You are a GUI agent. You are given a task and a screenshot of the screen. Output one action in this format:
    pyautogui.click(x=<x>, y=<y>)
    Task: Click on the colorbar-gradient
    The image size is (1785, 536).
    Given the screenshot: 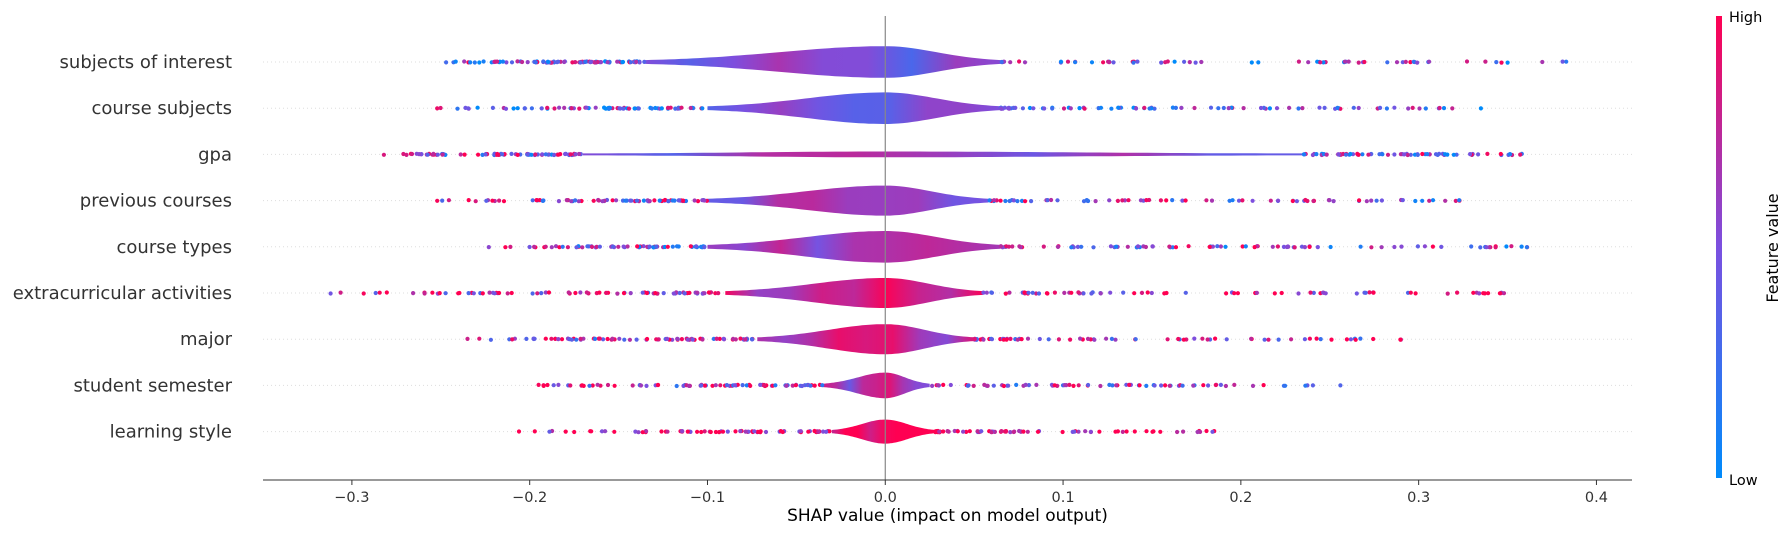 What is the action you would take?
    pyautogui.click(x=1719, y=247)
    